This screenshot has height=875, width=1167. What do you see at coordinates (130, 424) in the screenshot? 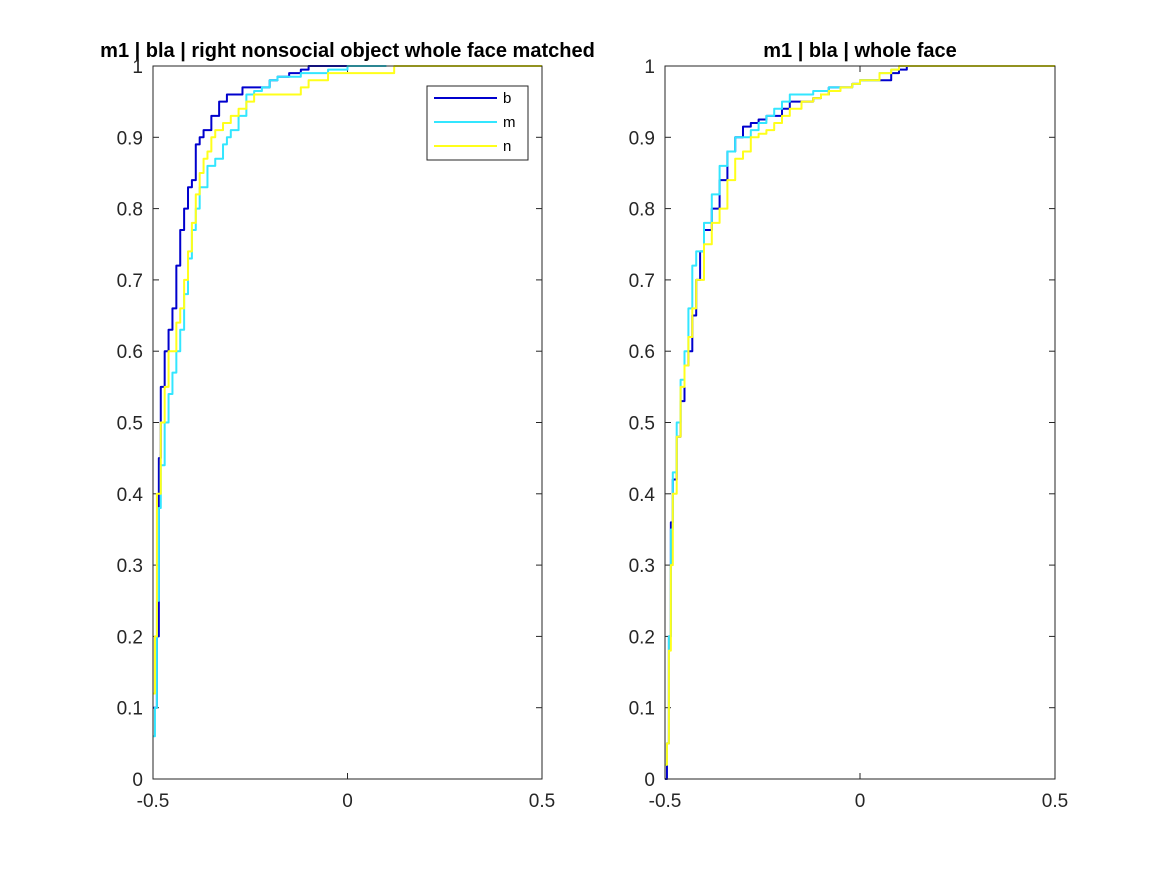
I see `left-plot-ytick-label: 0.5` at bounding box center [130, 424].